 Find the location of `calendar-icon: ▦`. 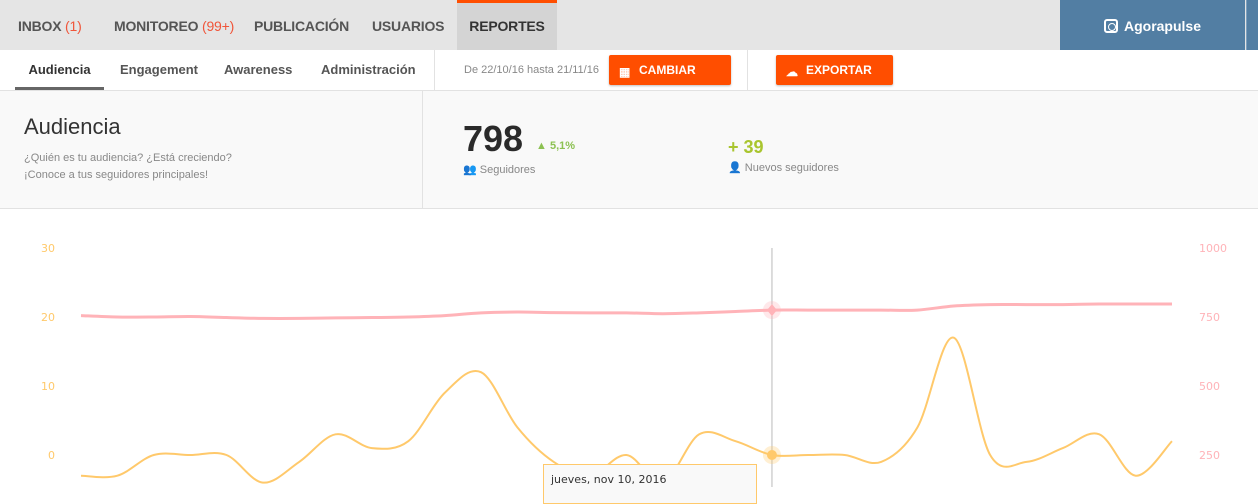

calendar-icon: ▦ is located at coordinates (625, 72).